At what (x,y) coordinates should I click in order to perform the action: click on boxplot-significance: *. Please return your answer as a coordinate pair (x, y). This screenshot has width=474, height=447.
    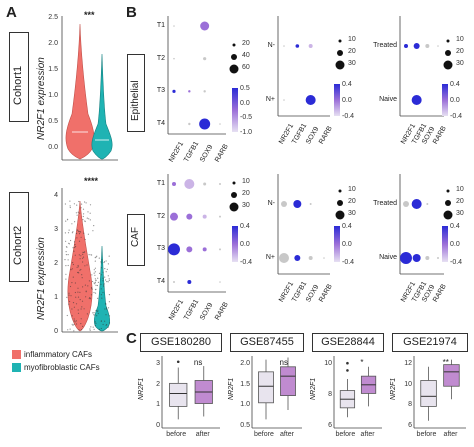
    Looking at the image, I should click on (362, 362).